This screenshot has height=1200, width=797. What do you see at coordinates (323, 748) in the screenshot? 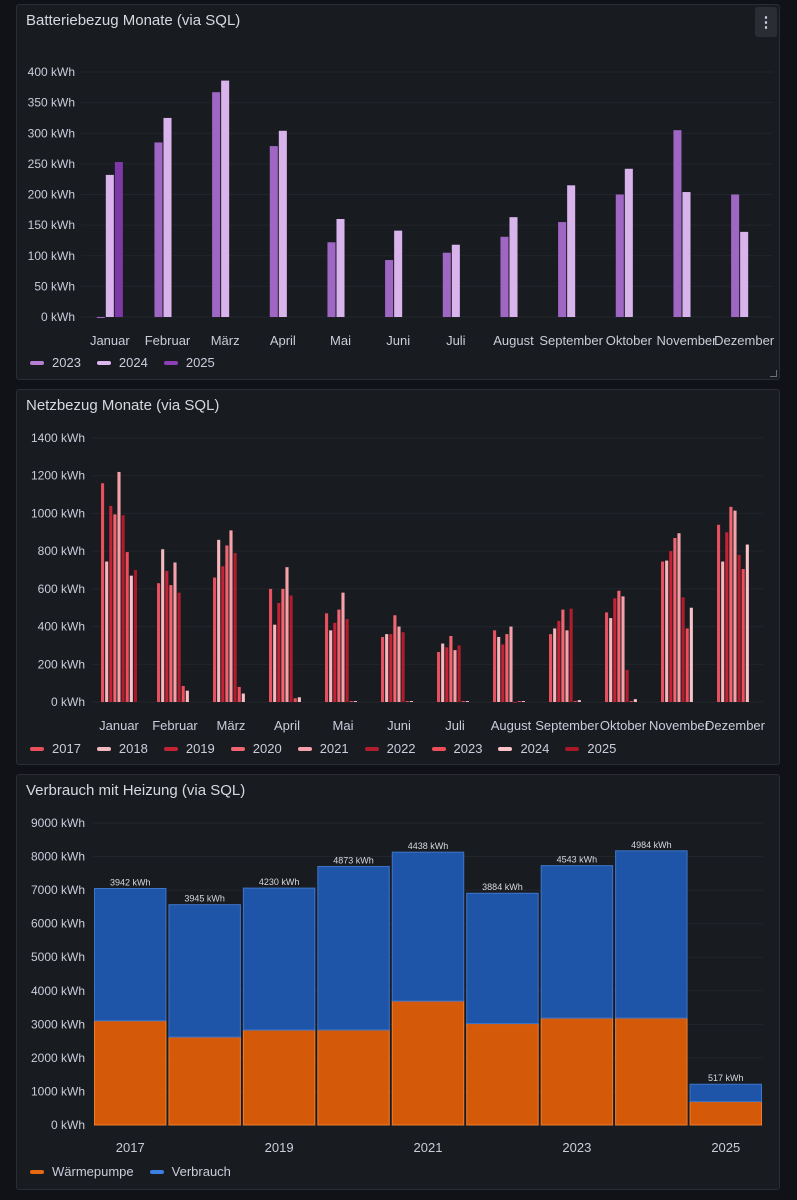
I see `legend-item: 2021` at bounding box center [323, 748].